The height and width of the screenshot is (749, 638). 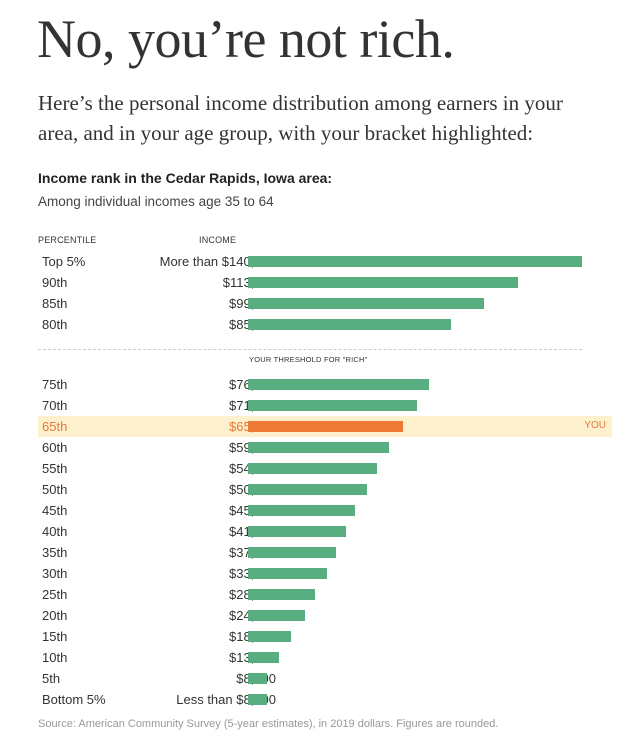 I want to click on chart-subtitle: Among individual incomes age 35 to 64, so click(x=156, y=201).